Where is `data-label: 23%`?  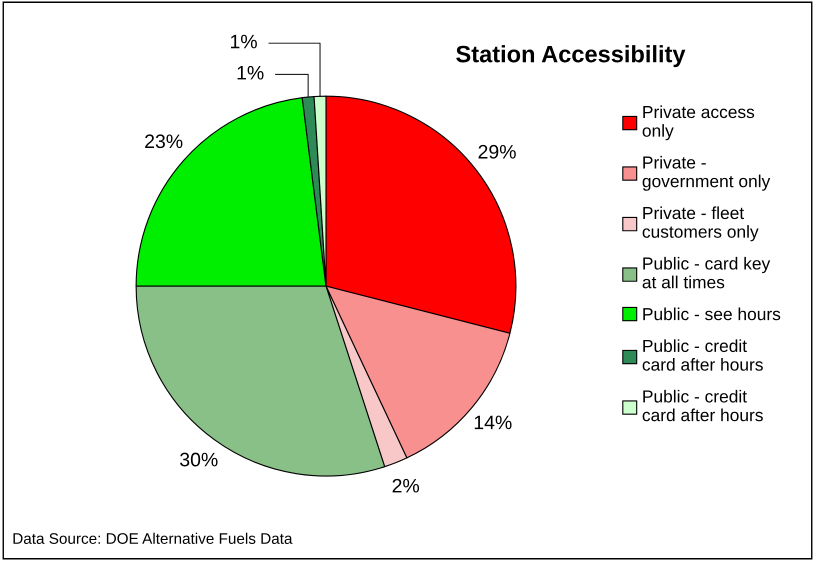 data-label: 23% is located at coordinates (163, 141).